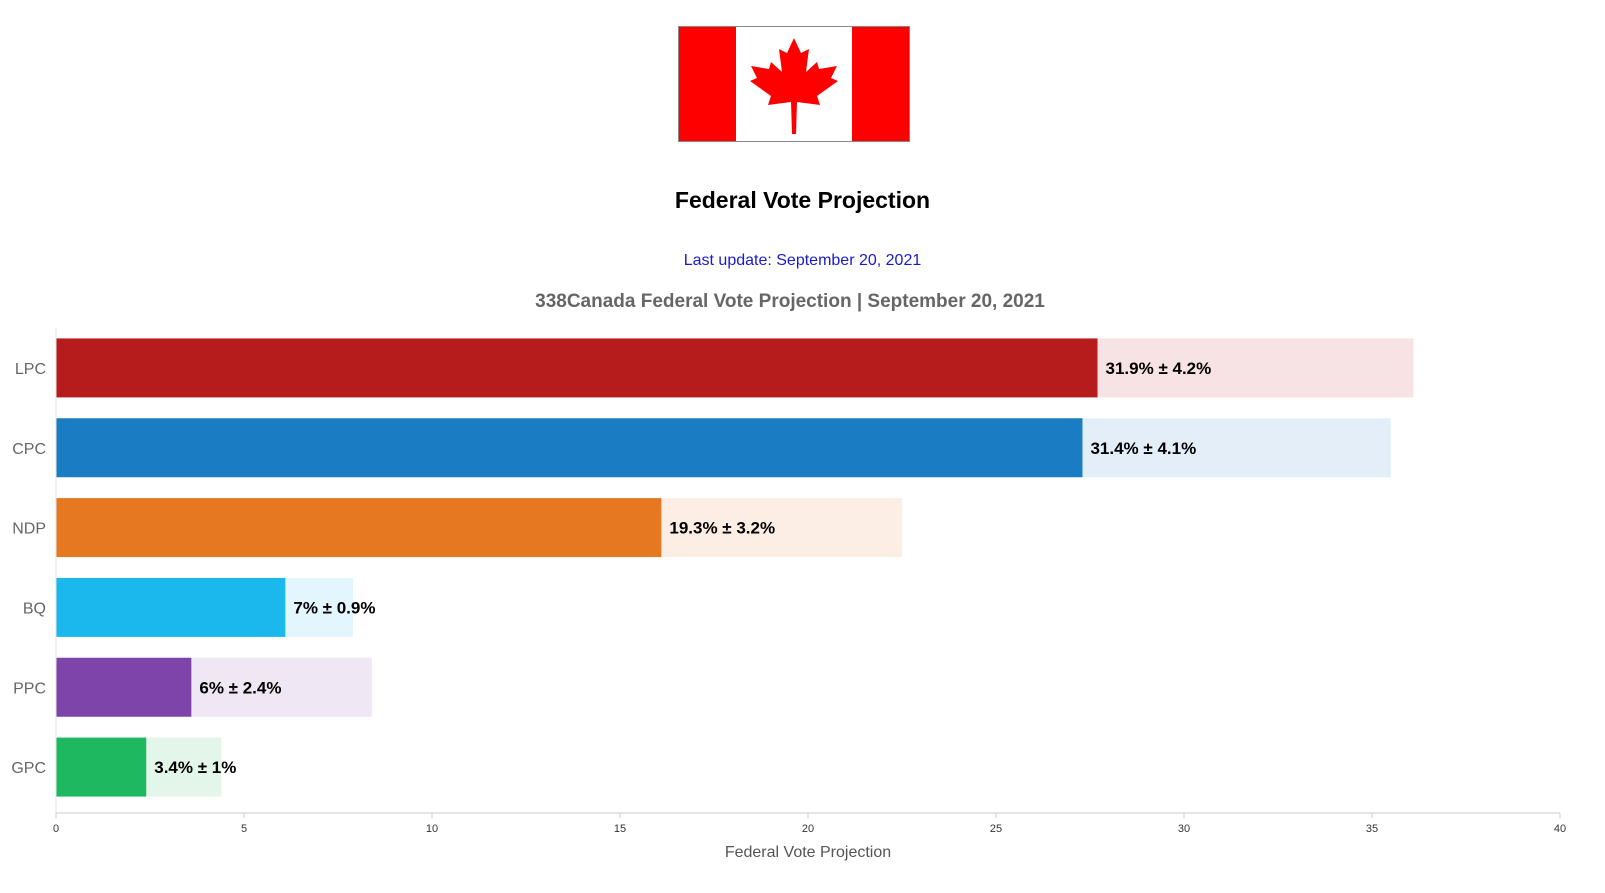  What do you see at coordinates (30, 369) in the screenshot?
I see `category-label-lpc: LPC` at bounding box center [30, 369].